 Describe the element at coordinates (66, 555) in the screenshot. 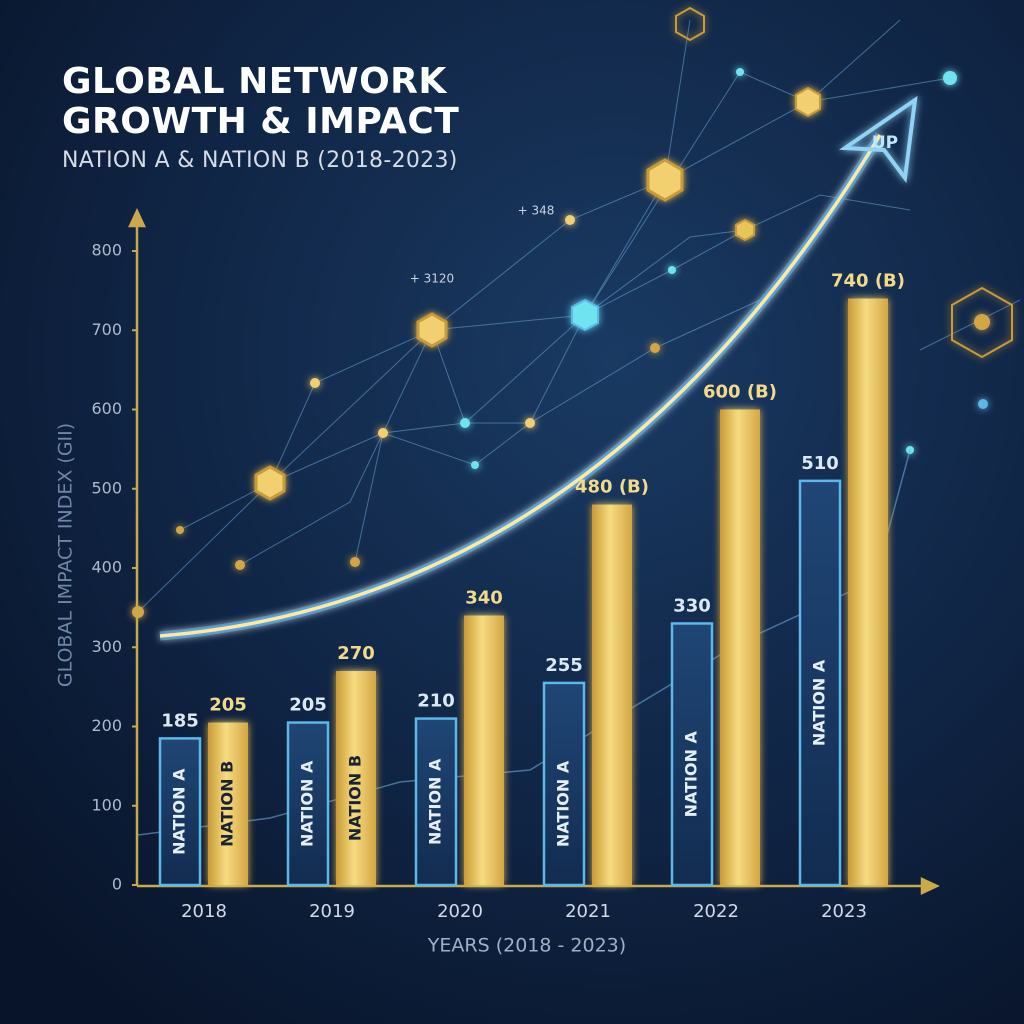

I see `y-axis-label: GLOBAL IMPACT INDEX (GII)` at that location.